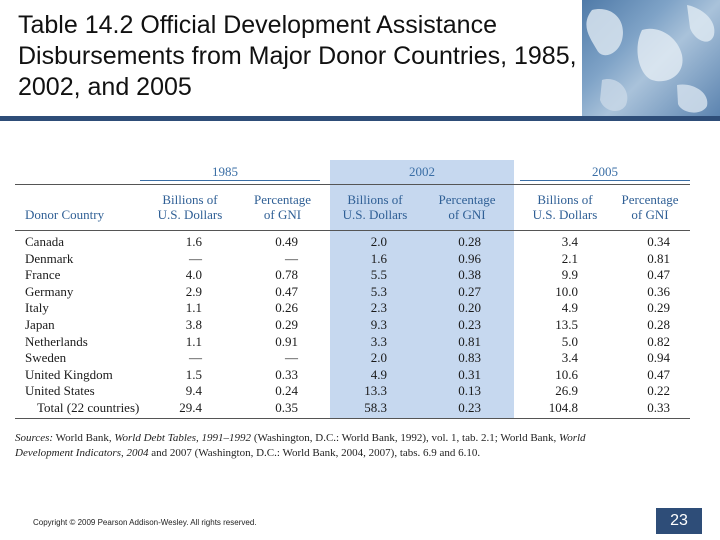  What do you see at coordinates (88, 407) in the screenshot?
I see `row-label: Total (22 countries)` at bounding box center [88, 407].